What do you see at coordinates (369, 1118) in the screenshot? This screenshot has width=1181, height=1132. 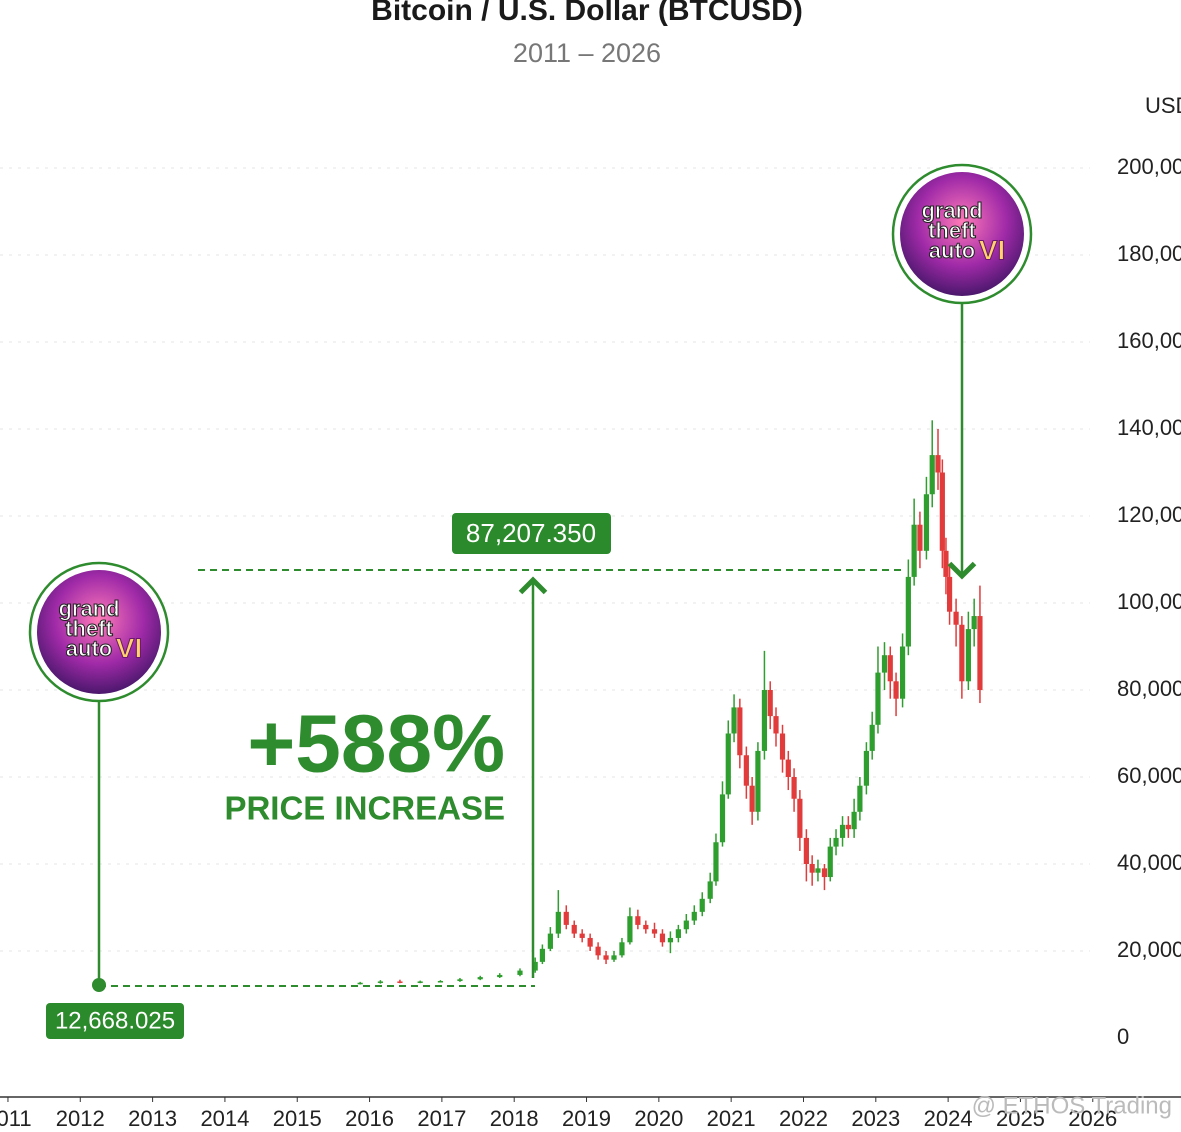 I see `x-tick-label: 2016` at bounding box center [369, 1118].